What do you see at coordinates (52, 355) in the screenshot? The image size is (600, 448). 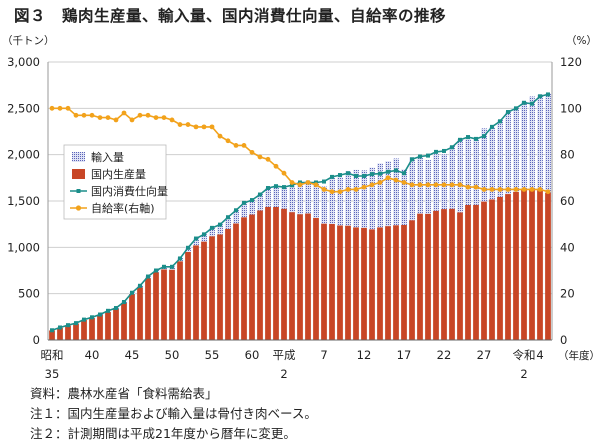 I see `x-tick-label: 昭和` at bounding box center [52, 355].